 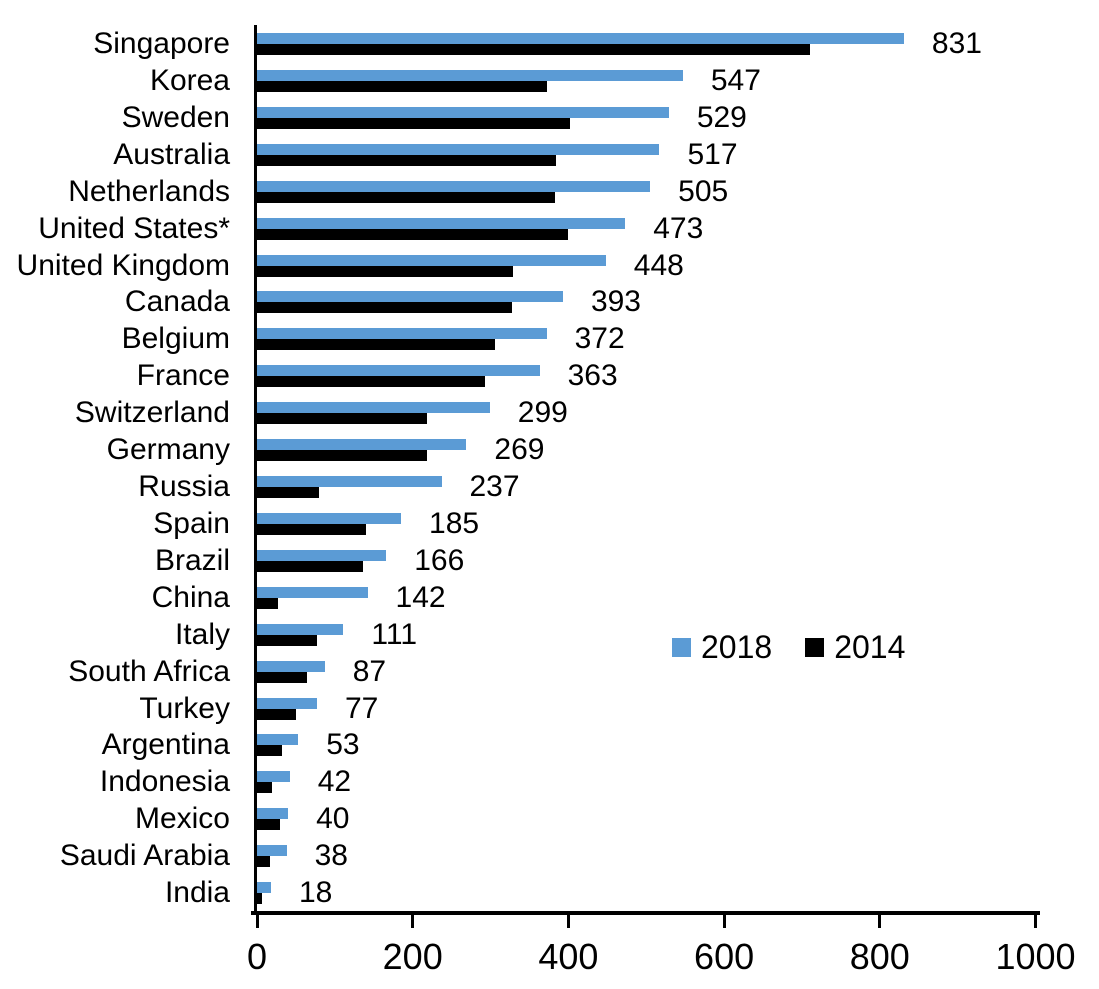 What do you see at coordinates (152, 413) in the screenshot?
I see `category-label: Switzerland` at bounding box center [152, 413].